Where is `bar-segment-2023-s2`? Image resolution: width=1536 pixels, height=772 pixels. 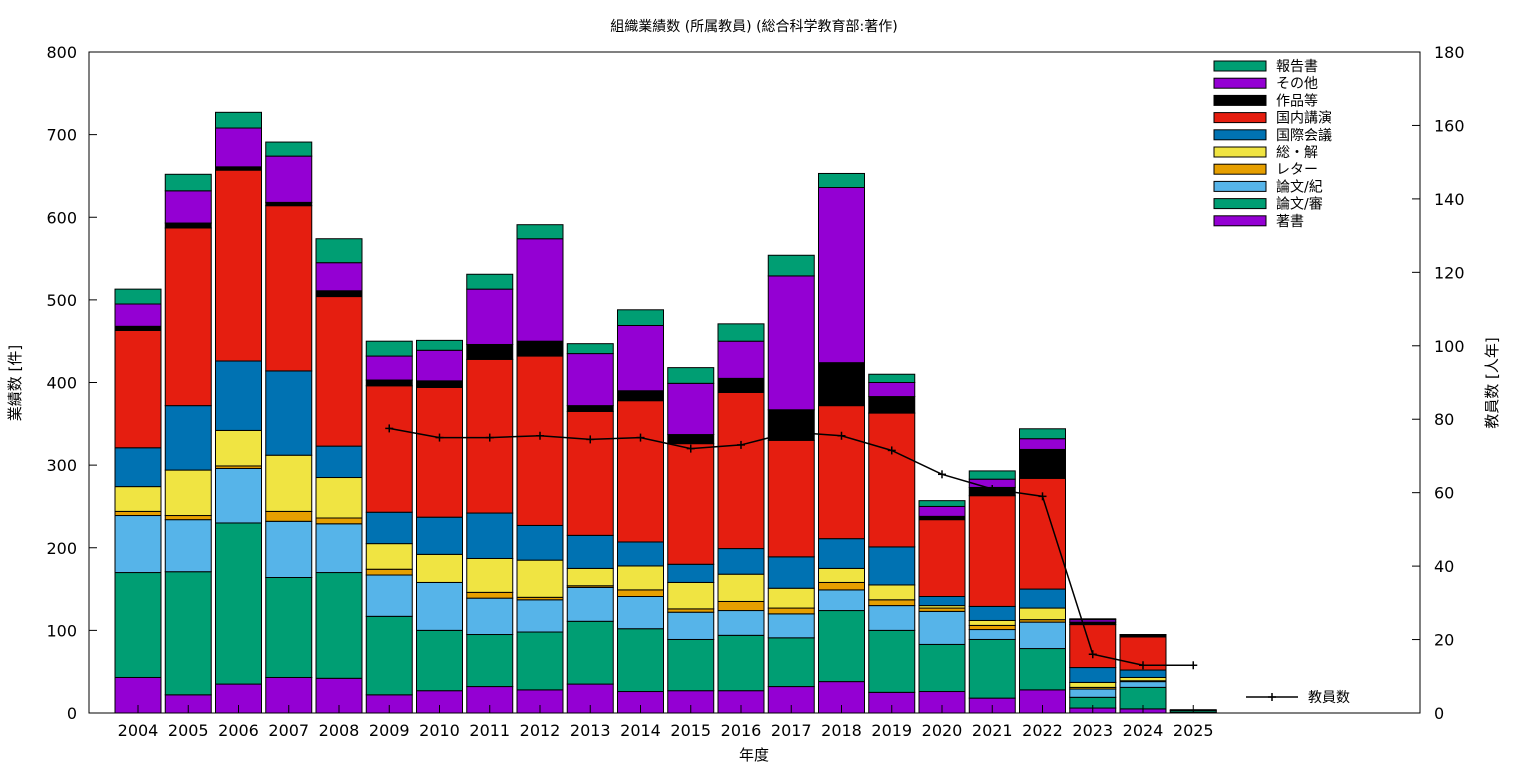
bar-segment-2023-s2 is located at coordinates (1093, 693).